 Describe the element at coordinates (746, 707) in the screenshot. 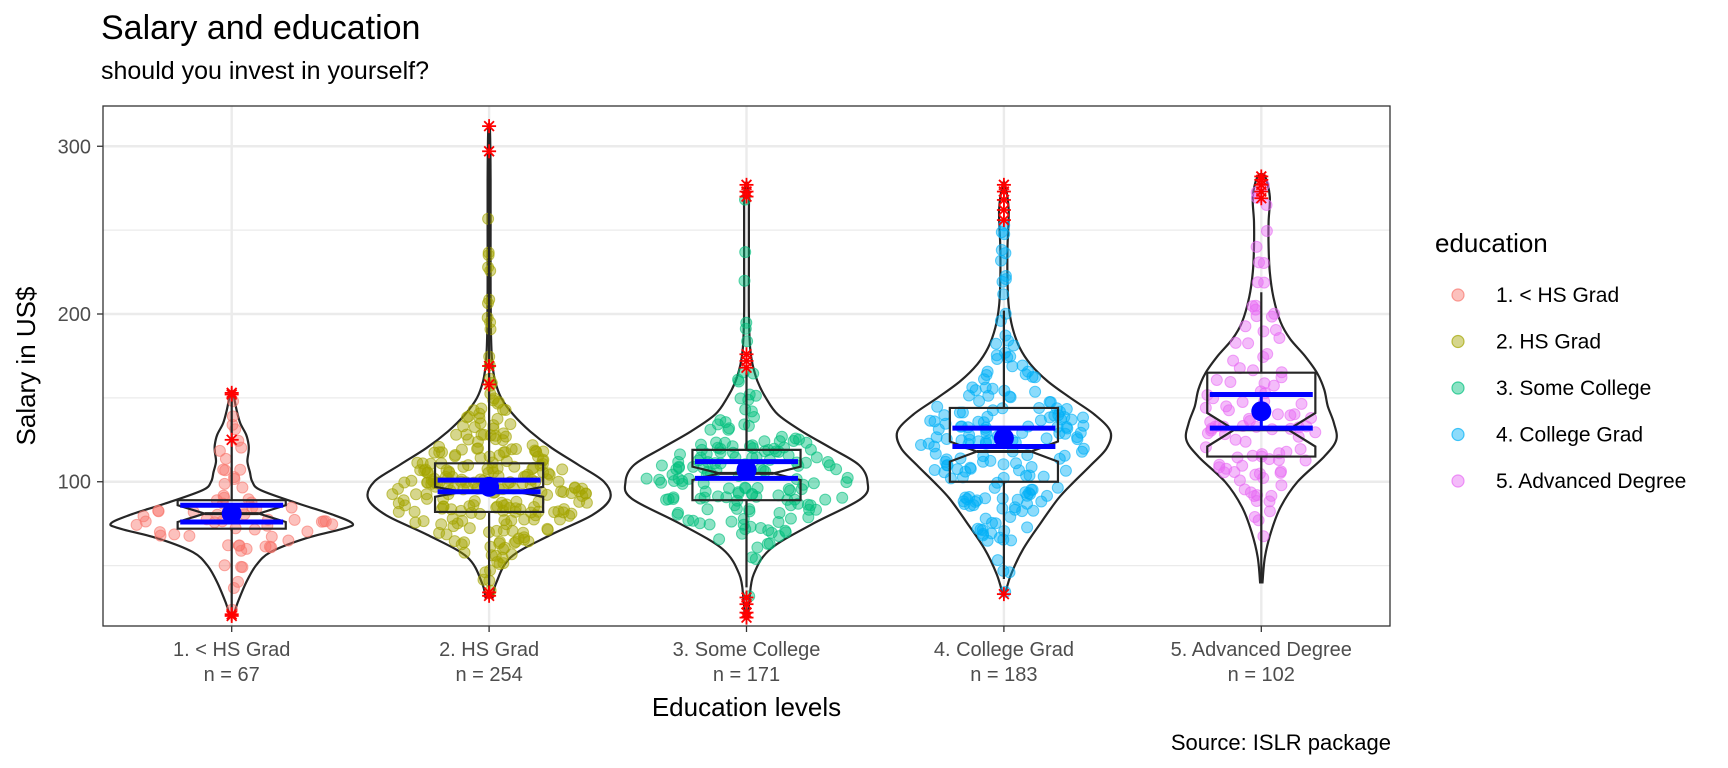

I see `x-axis-title: Education levels` at that location.